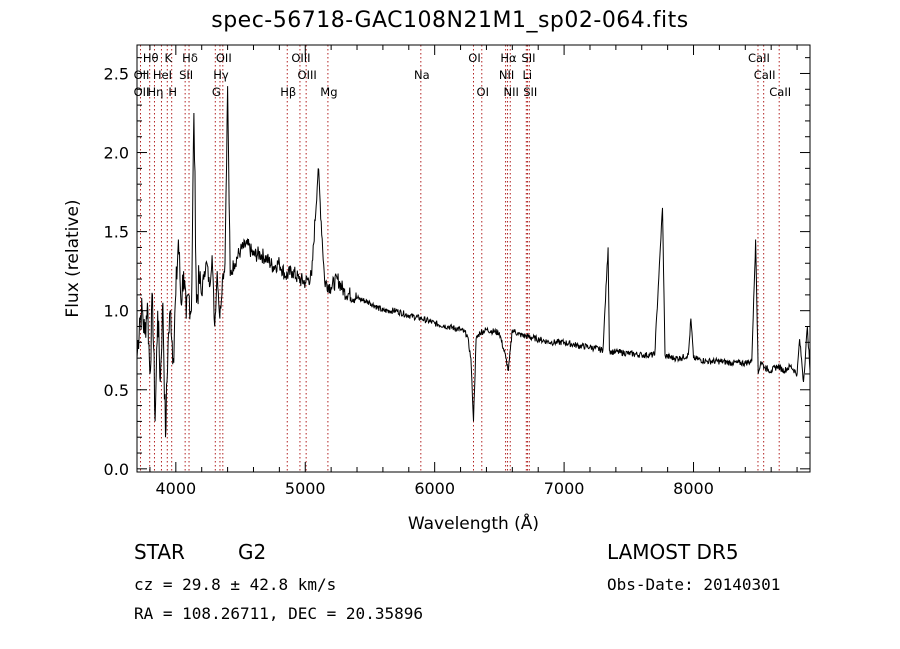 This screenshot has width=900, height=649. I want to click on x-tick-label-7000: 7000, so click(564, 488).